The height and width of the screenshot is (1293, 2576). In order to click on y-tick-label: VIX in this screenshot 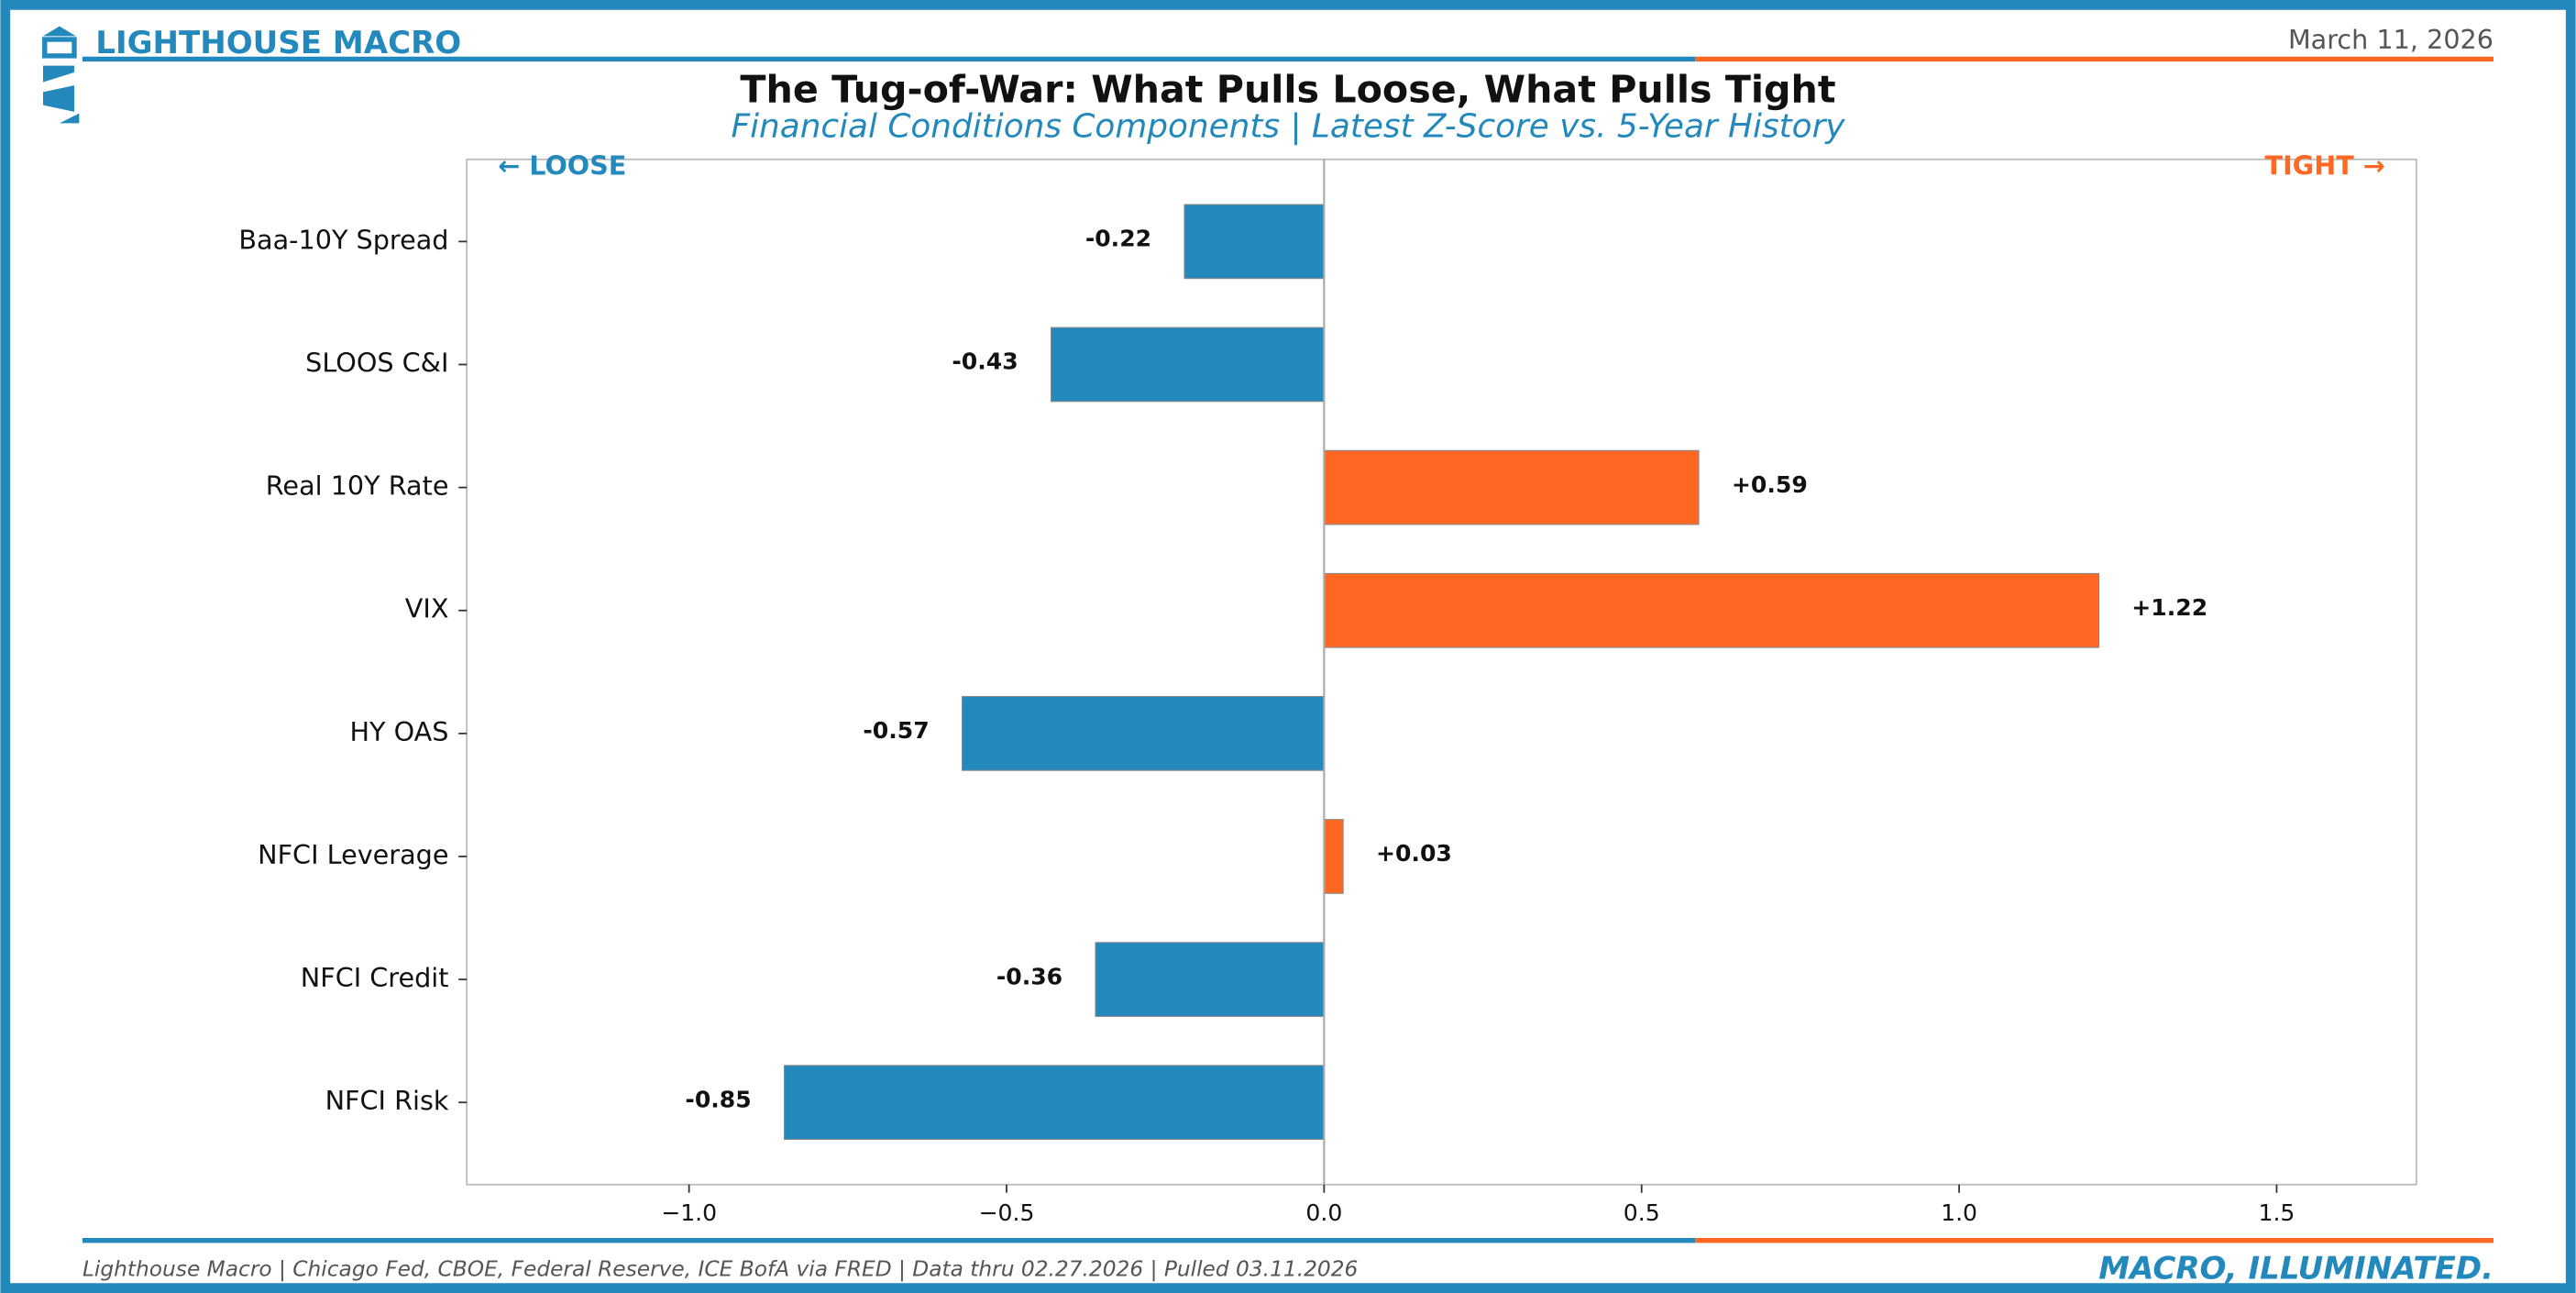, I will do `click(427, 608)`.